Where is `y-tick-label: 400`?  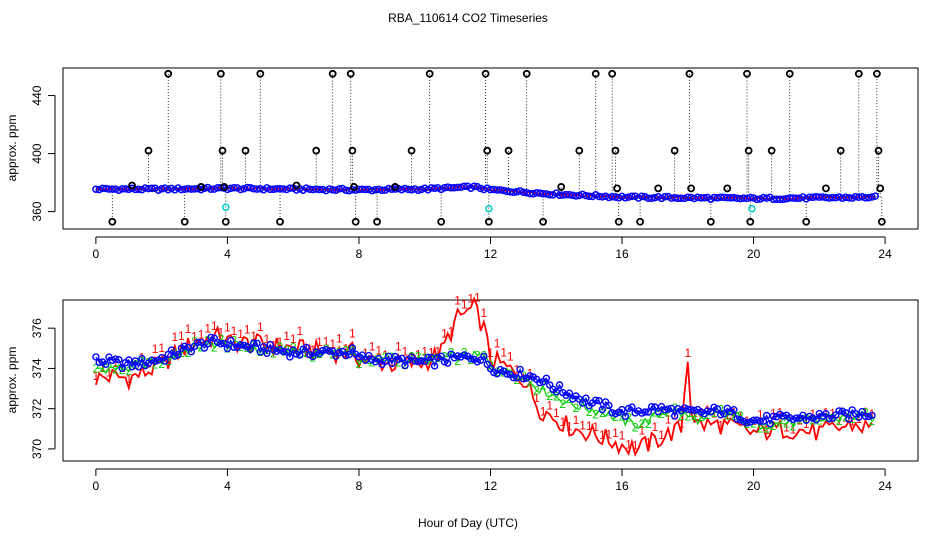 y-tick-label: 400 is located at coordinates (37, 153).